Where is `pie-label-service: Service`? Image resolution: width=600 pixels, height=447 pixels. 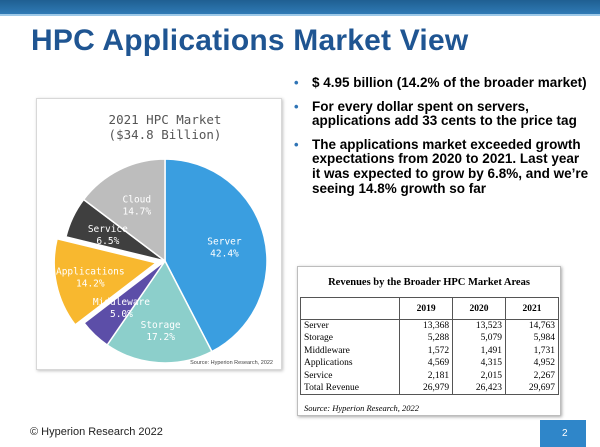 pie-label-service: Service is located at coordinates (108, 229).